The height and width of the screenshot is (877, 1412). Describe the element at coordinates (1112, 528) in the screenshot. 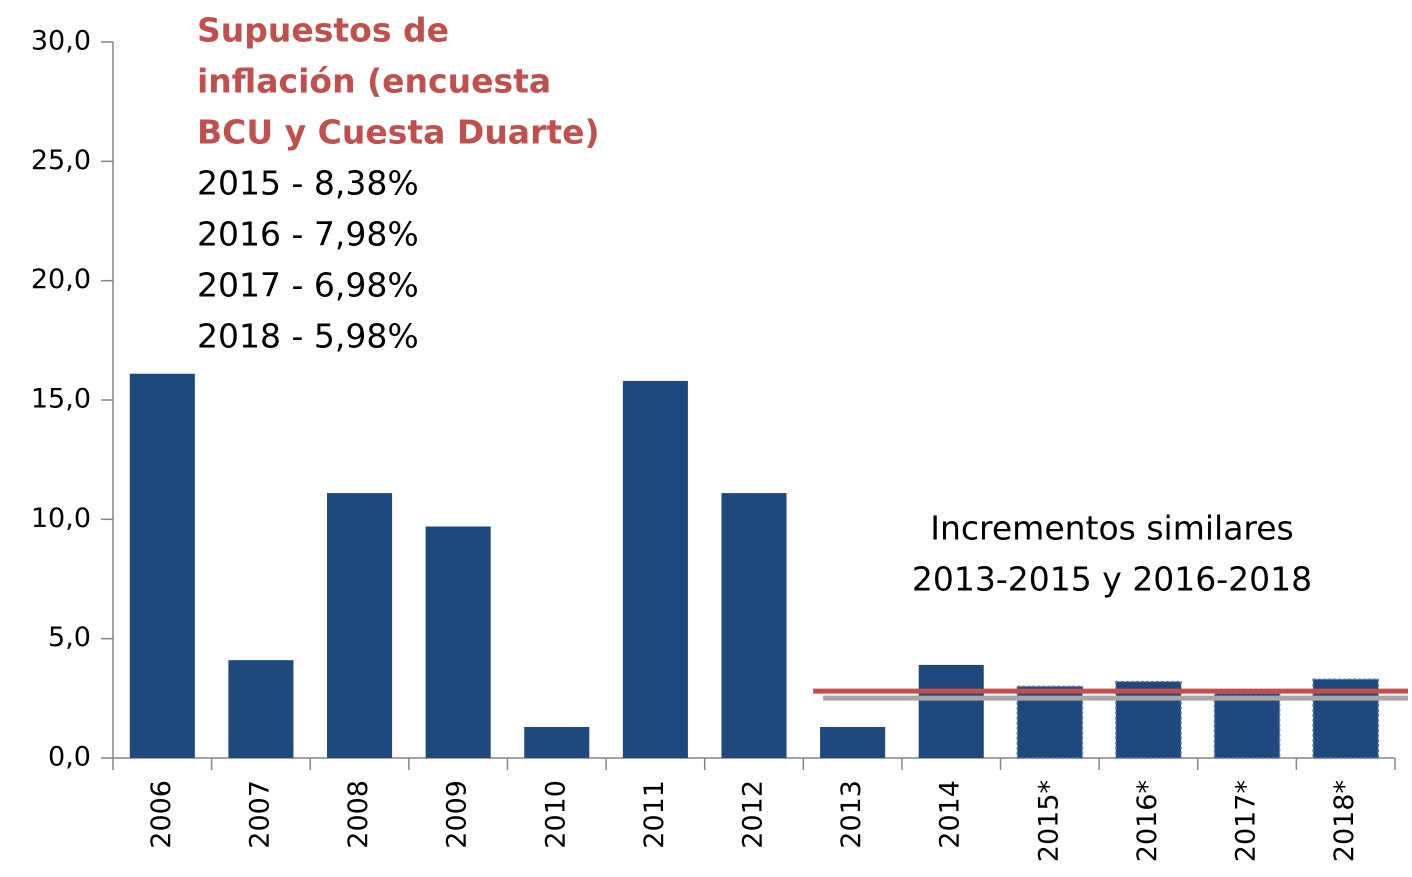

I see `annotation-note: Incrementos similares` at that location.